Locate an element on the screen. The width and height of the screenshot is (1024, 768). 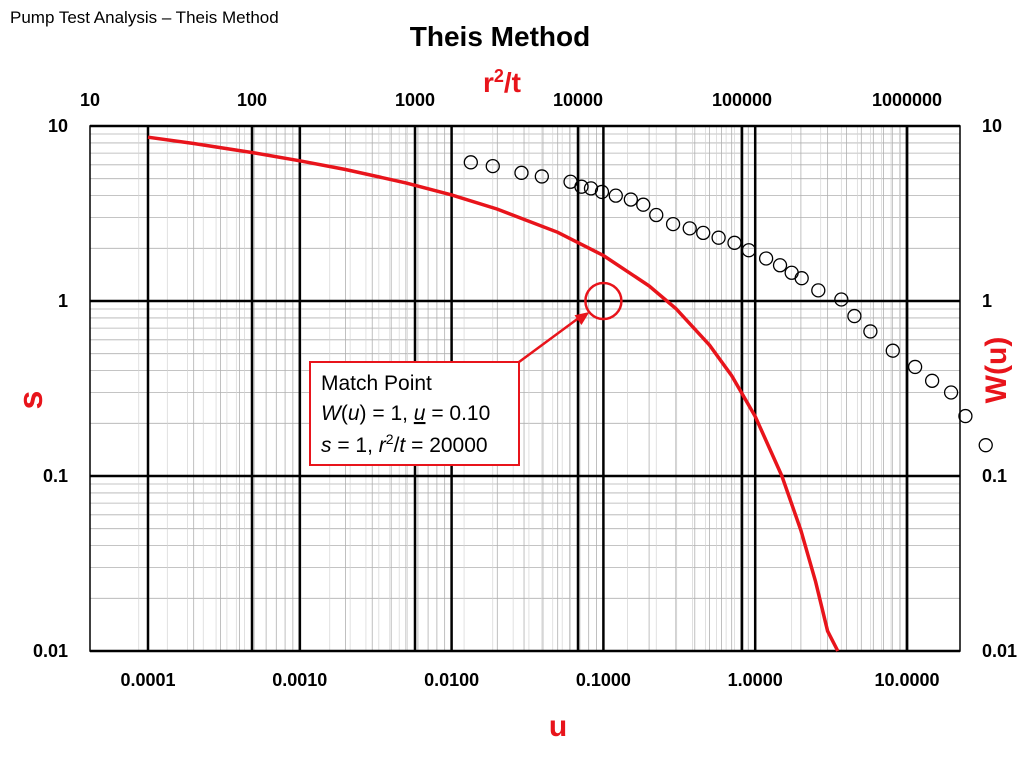
top-tick-label: 100000 is located at coordinates (742, 100).